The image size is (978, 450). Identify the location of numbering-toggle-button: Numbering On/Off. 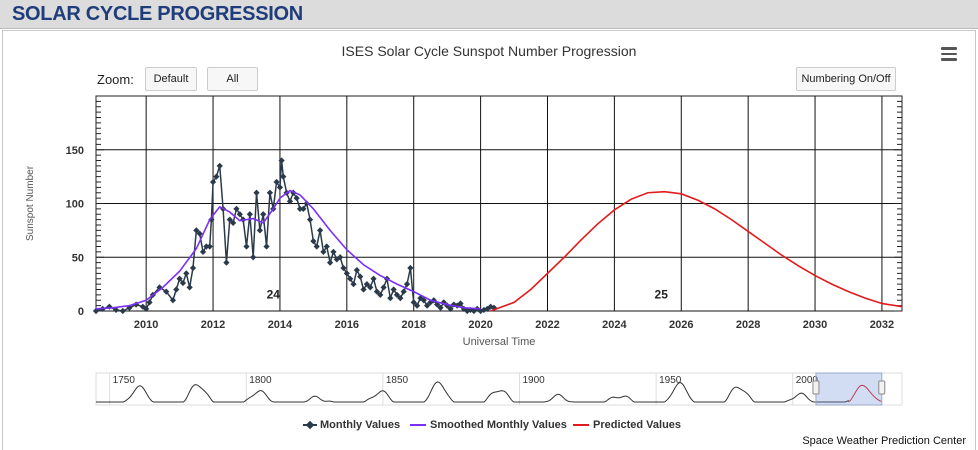
(846, 79).